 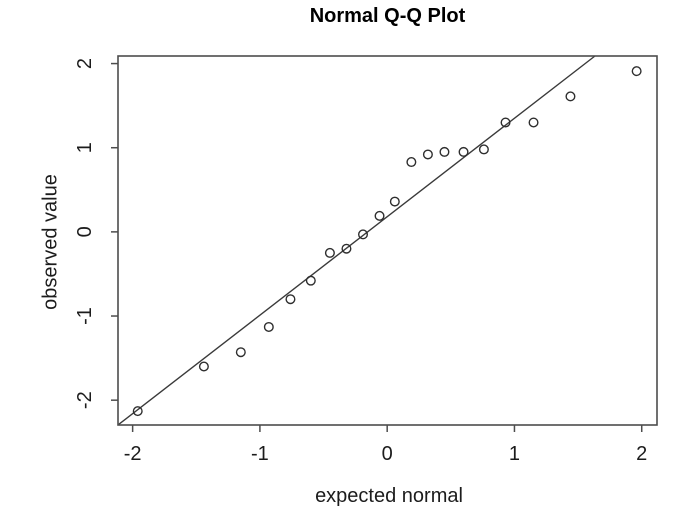 I want to click on y-axis-tick-label: 2, so click(x=85, y=63).